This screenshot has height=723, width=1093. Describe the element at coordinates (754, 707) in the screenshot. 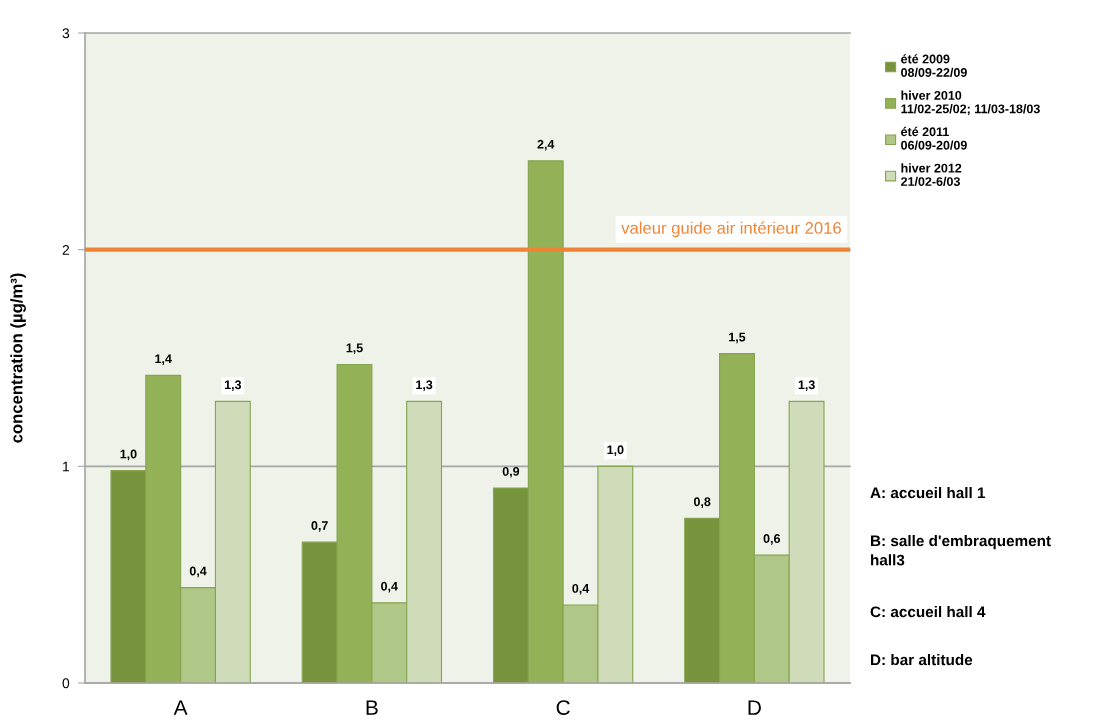

I see `x-tick-label: D` at that location.